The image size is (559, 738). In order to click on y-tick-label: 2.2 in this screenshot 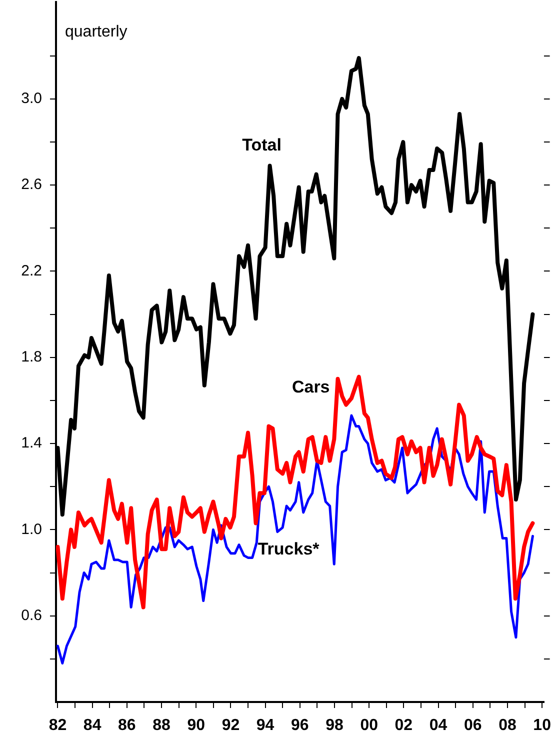, I will do `click(31, 271)`.